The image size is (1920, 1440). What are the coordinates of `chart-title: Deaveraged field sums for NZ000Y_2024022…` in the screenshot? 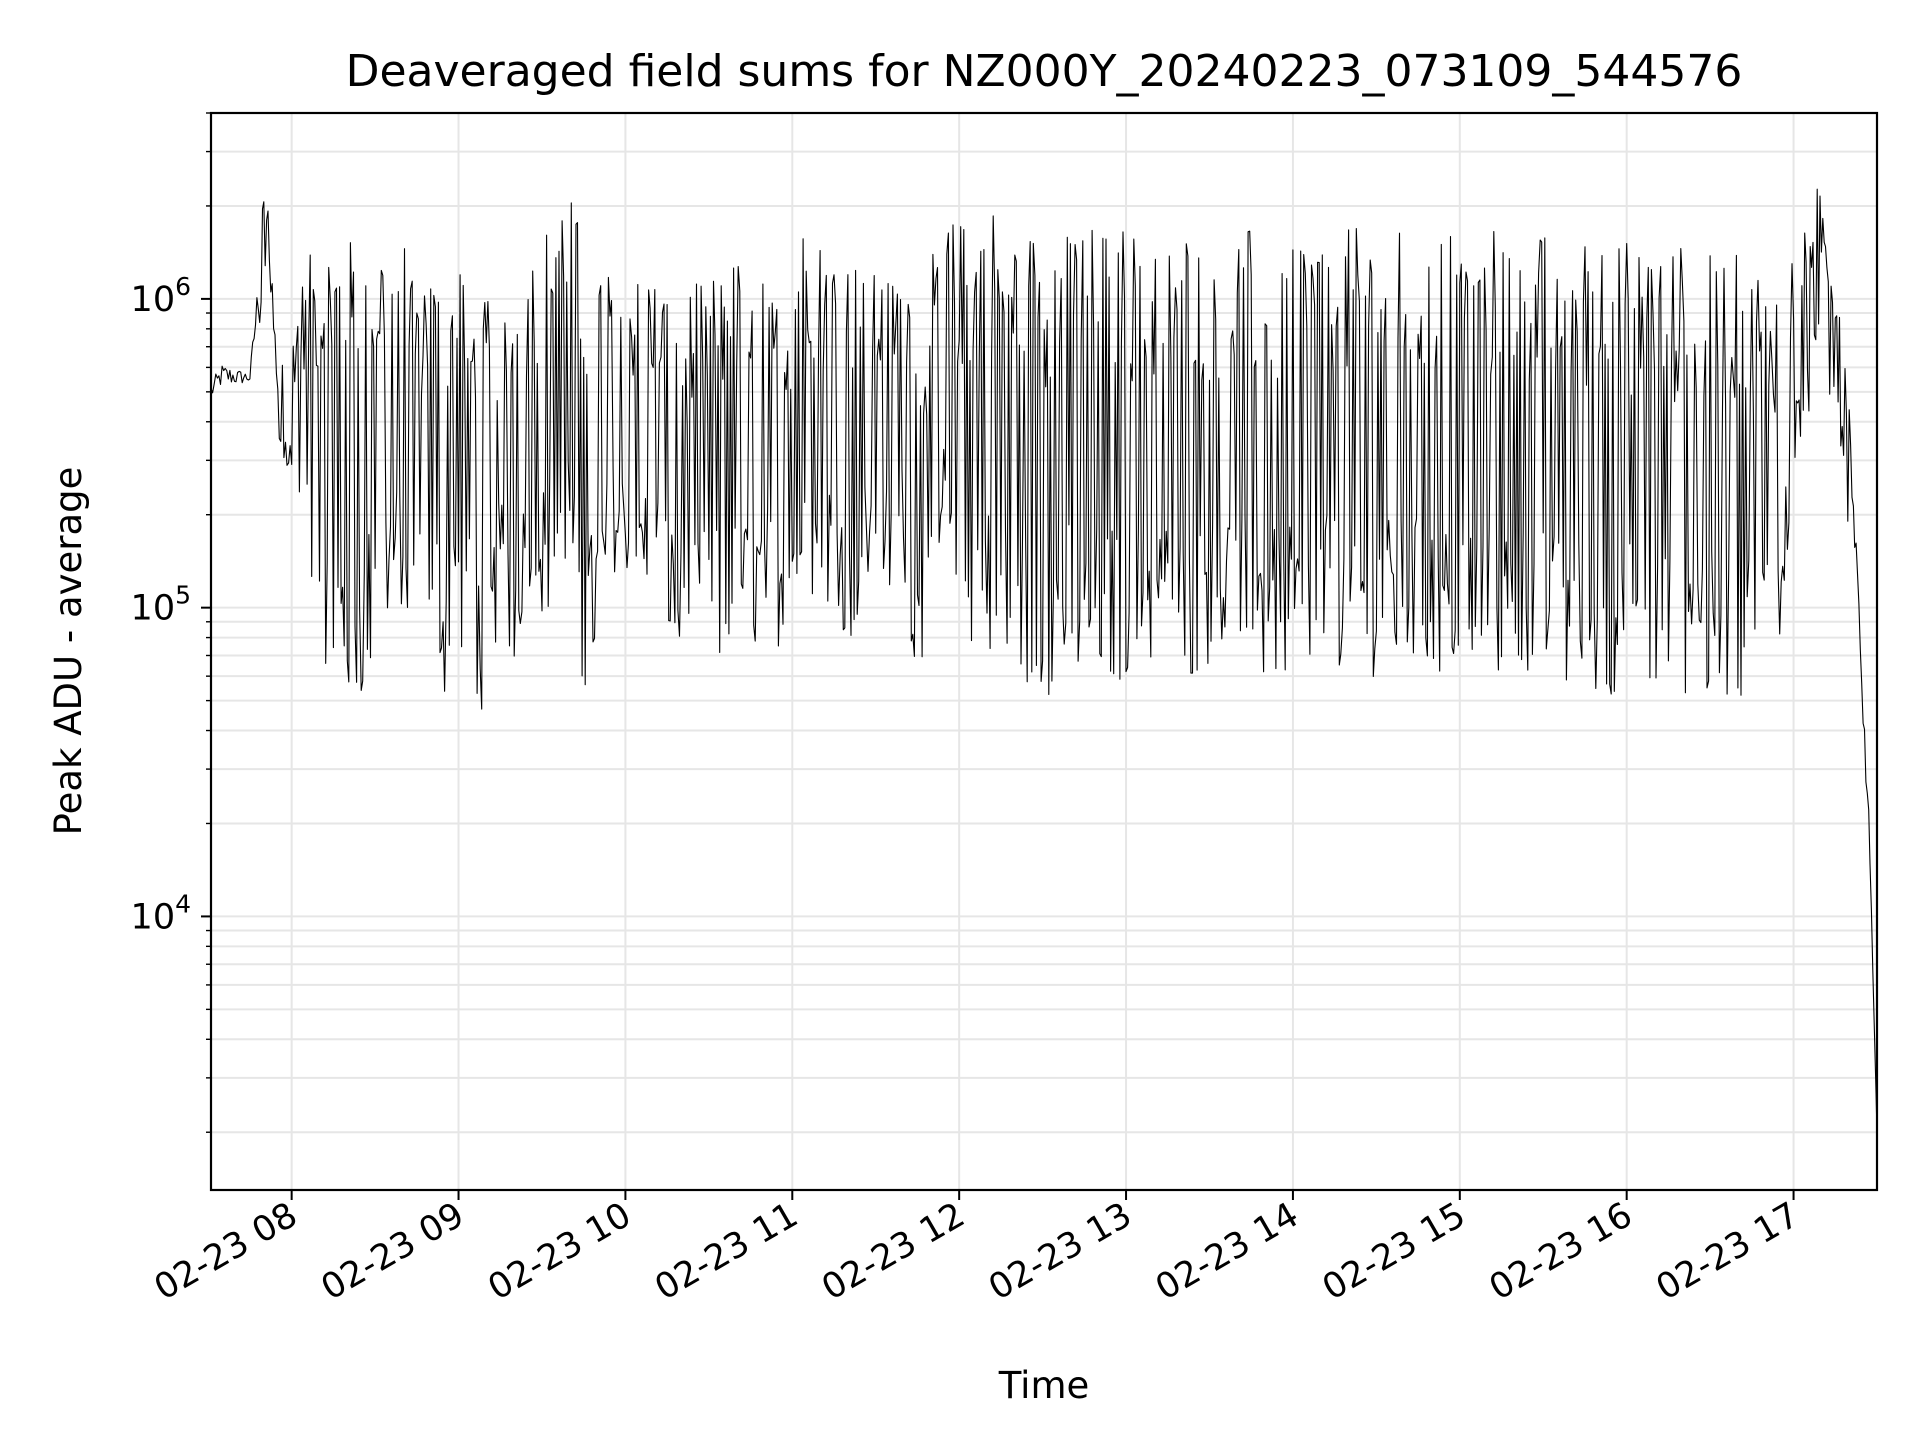 It's located at (1044, 71).